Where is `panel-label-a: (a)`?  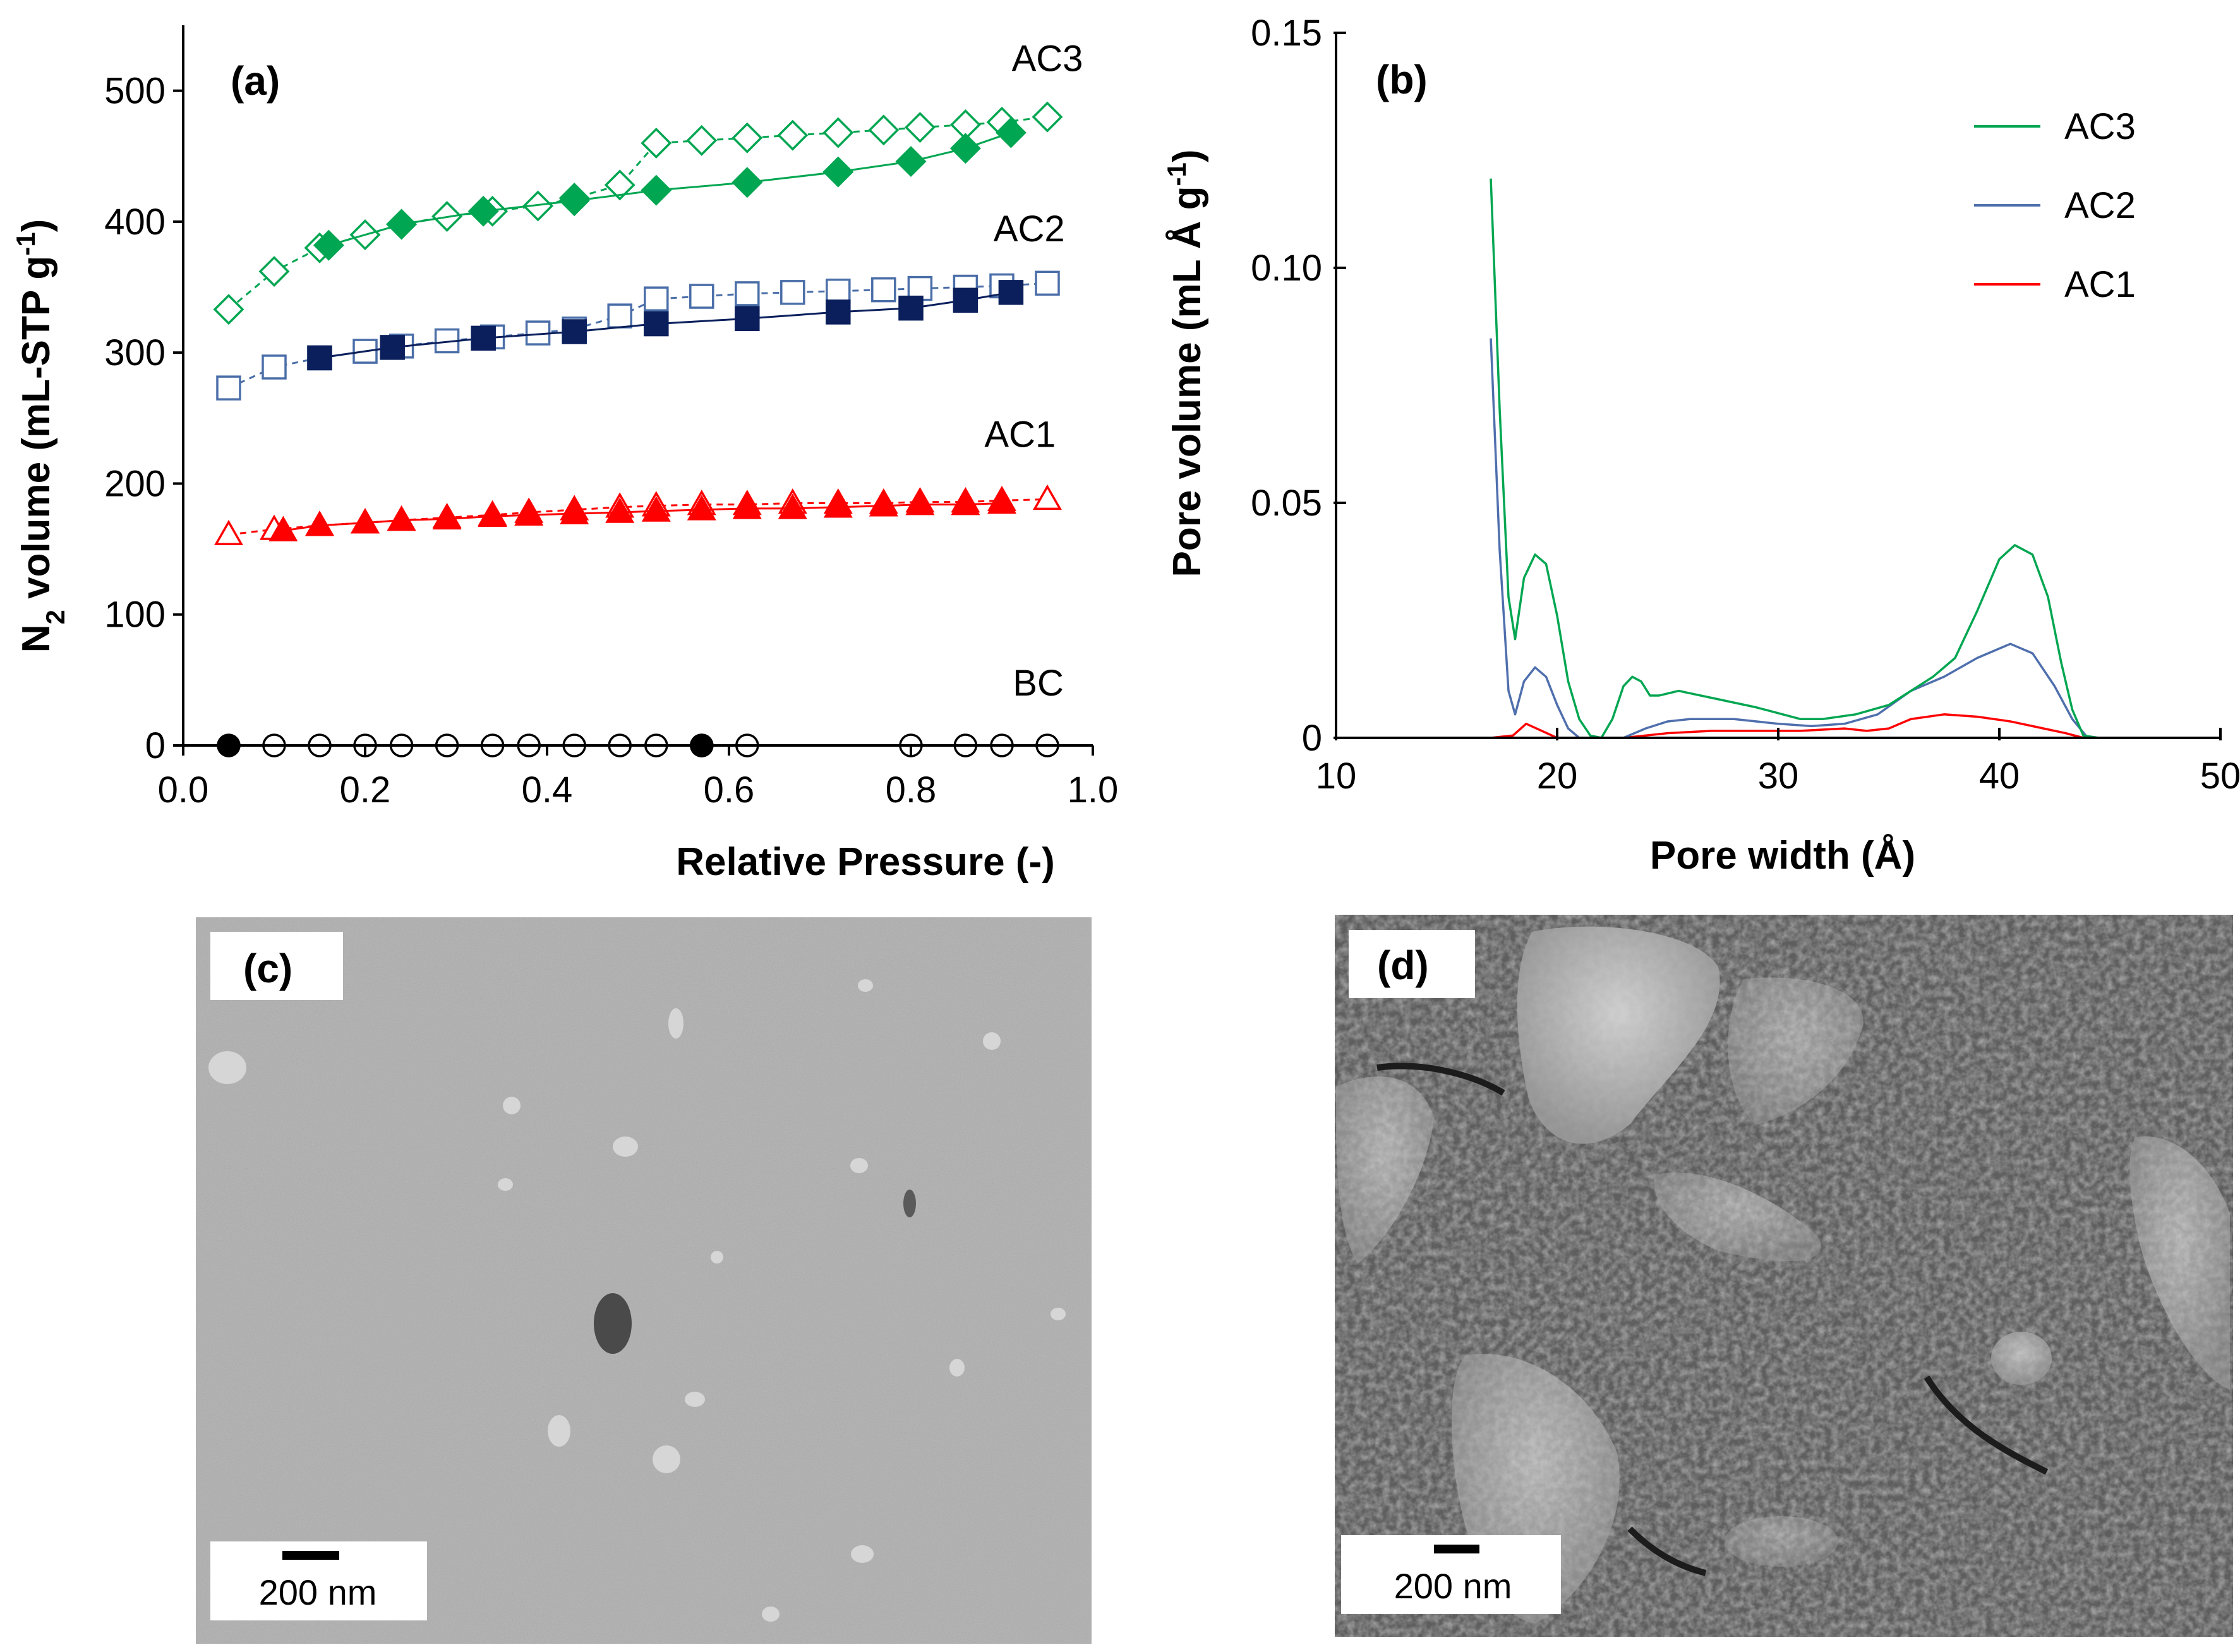 panel-label-a: (a) is located at coordinates (255, 81).